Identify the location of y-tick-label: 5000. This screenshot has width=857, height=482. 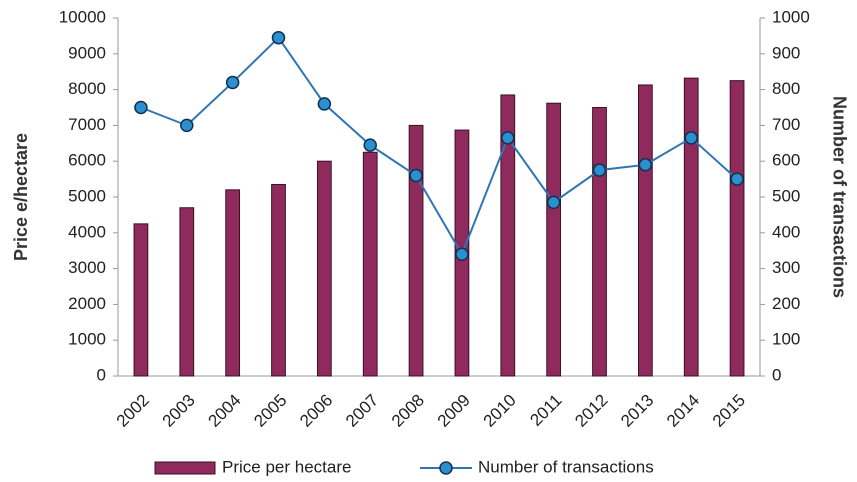
(87, 195).